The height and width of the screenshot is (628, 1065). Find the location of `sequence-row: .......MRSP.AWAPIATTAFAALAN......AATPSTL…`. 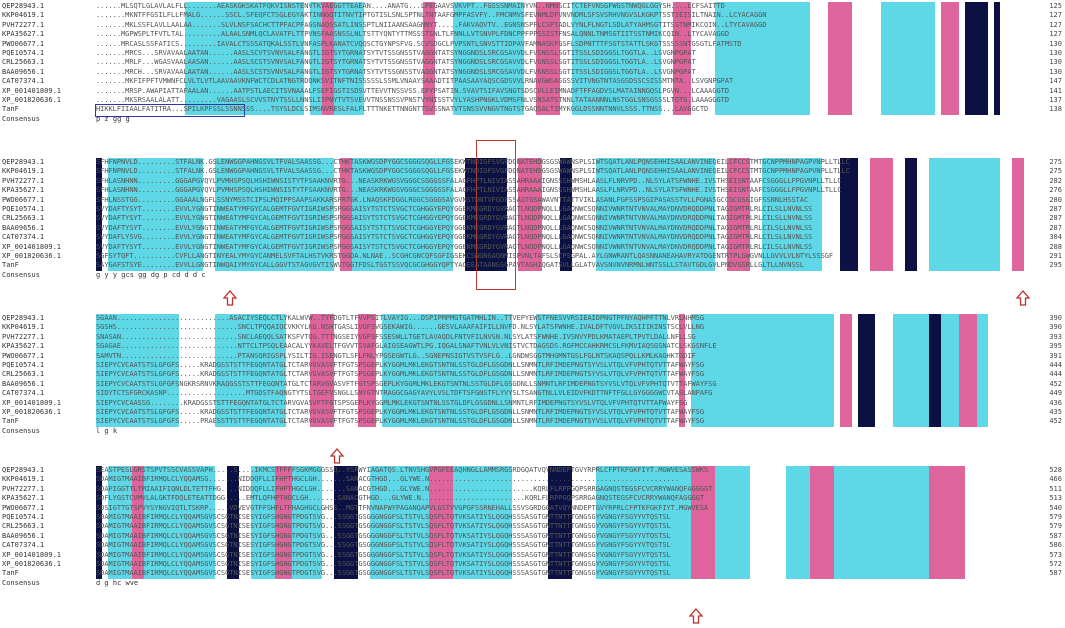

sequence-row: .......MRSP.AWAPIATTAFAALAN......AATPSTL… is located at coordinates (560, 91).